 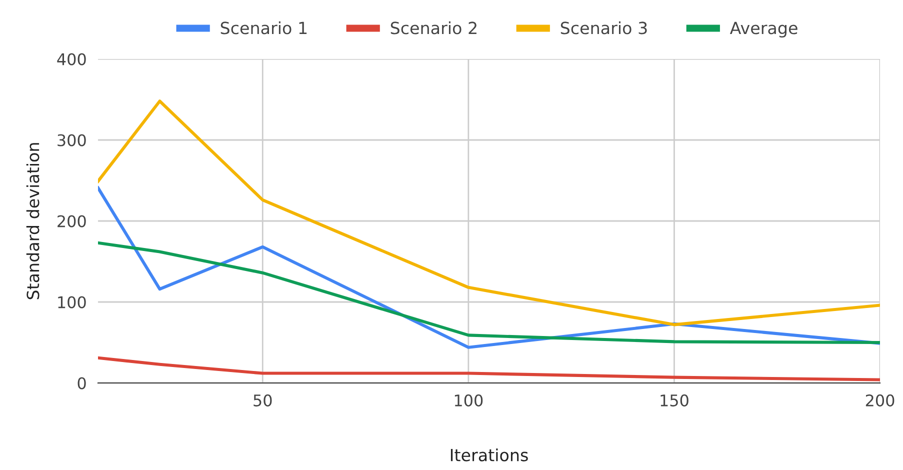 I want to click on y-tick-label: 400, so click(x=71, y=59).